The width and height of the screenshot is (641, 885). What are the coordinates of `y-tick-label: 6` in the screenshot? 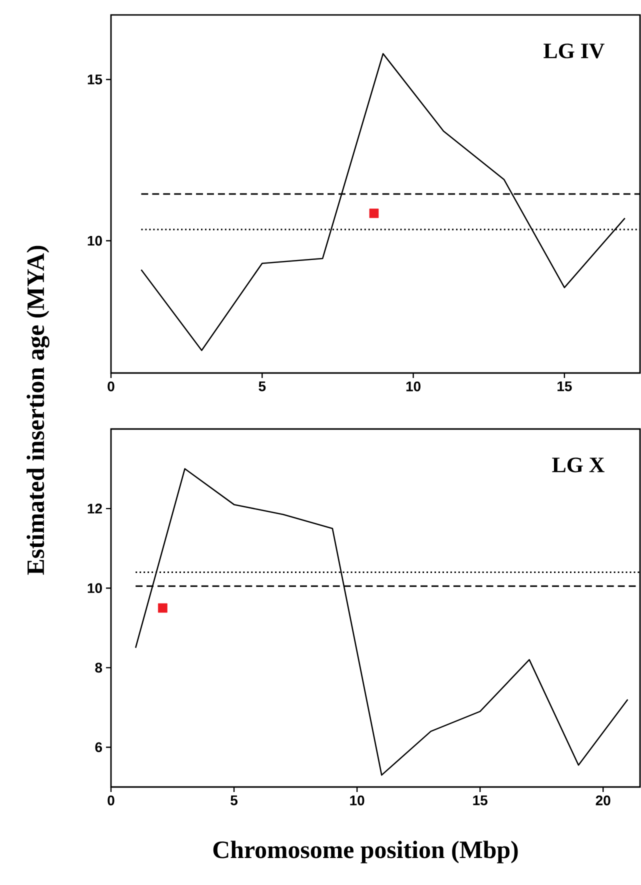 It's located at (98, 747).